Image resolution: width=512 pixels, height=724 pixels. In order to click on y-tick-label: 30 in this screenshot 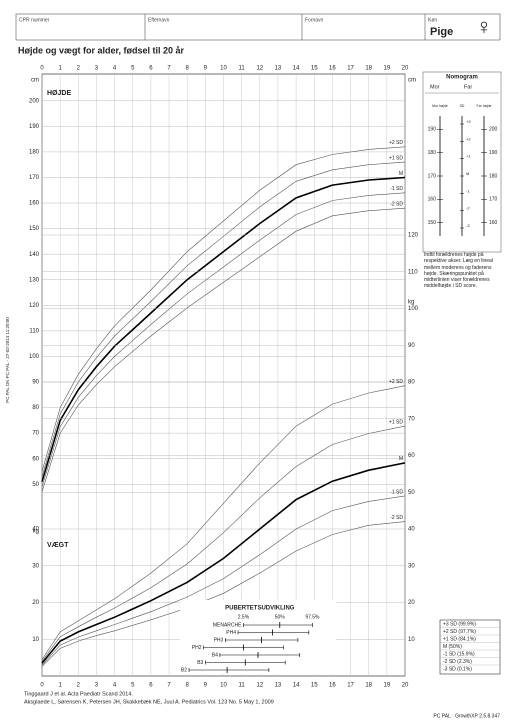, I will do `click(35, 566)`.